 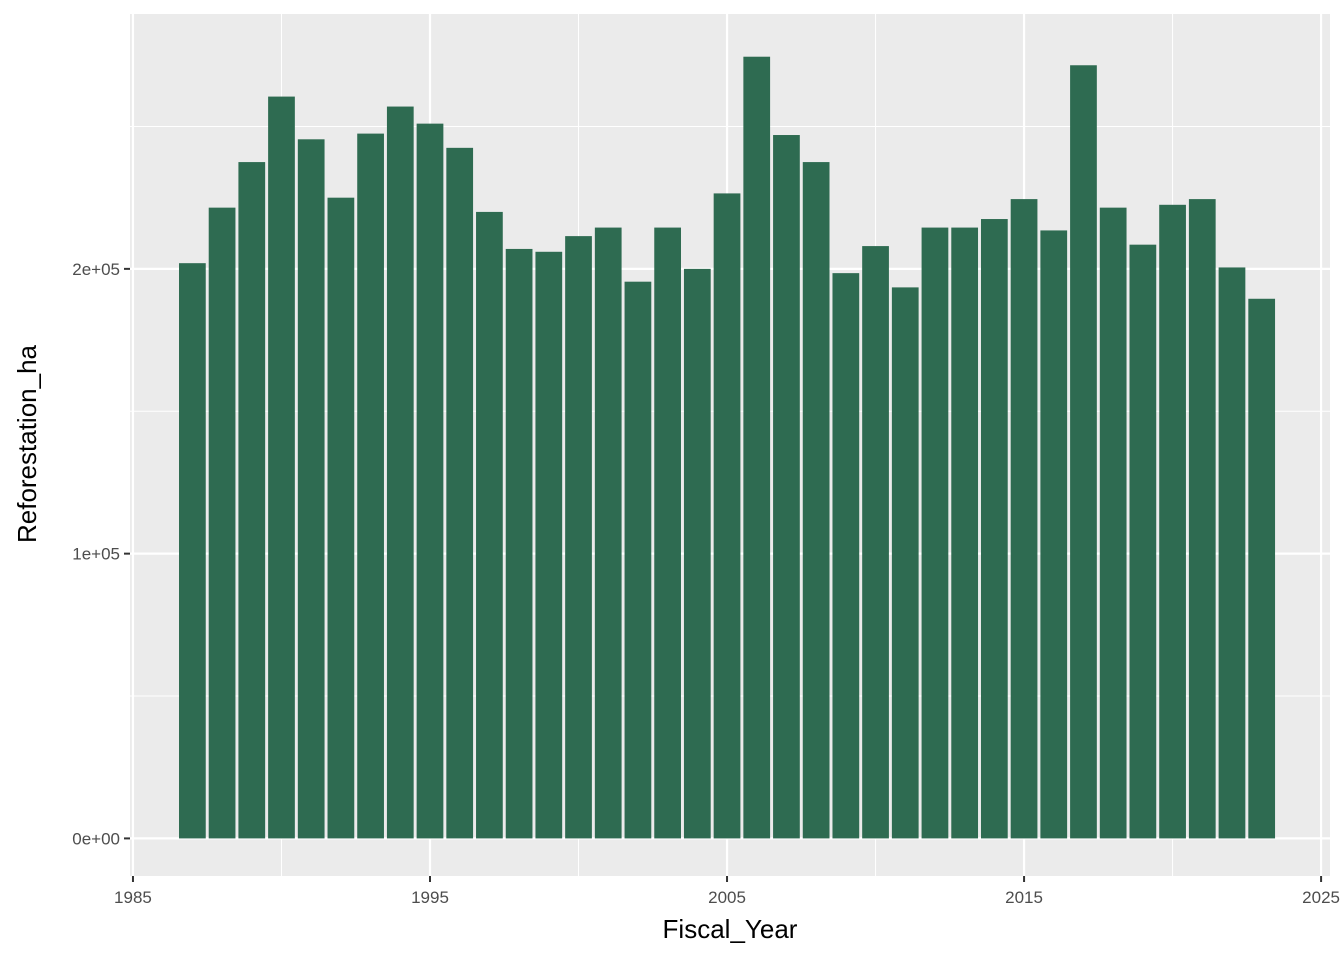 What do you see at coordinates (875, 542) in the screenshot?
I see `bar-2010` at bounding box center [875, 542].